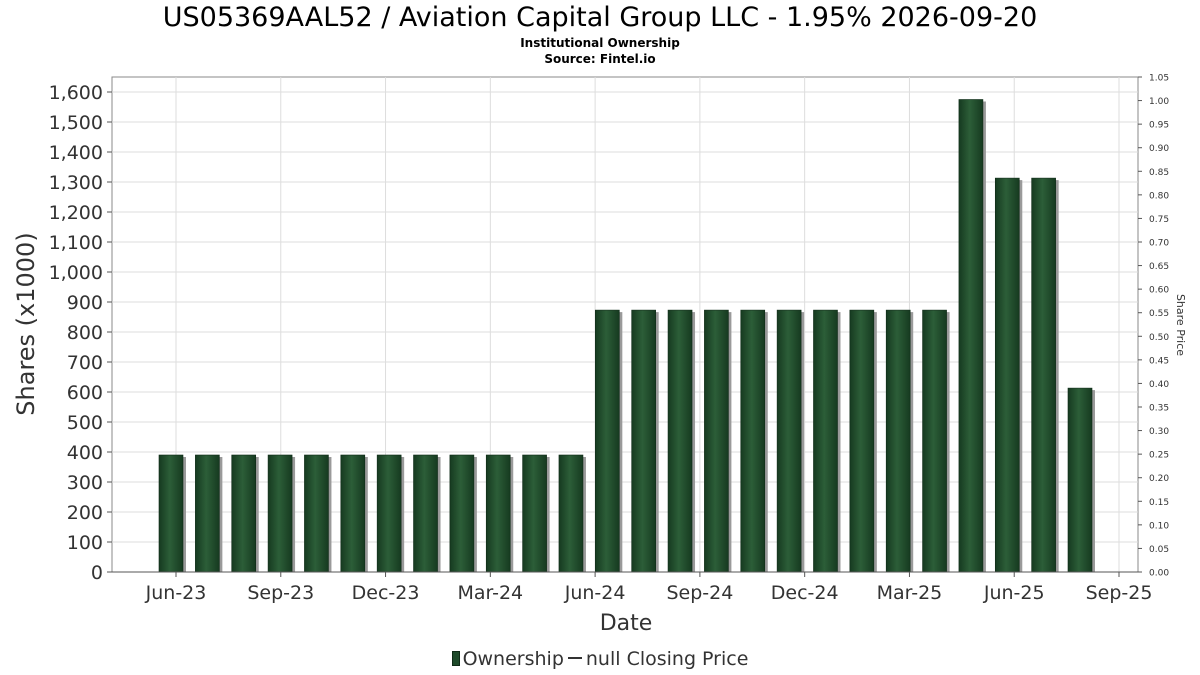 This screenshot has width=1200, height=675. Describe the element at coordinates (1159, 409) in the screenshot. I see `y2-tick-label: 0.35` at that location.